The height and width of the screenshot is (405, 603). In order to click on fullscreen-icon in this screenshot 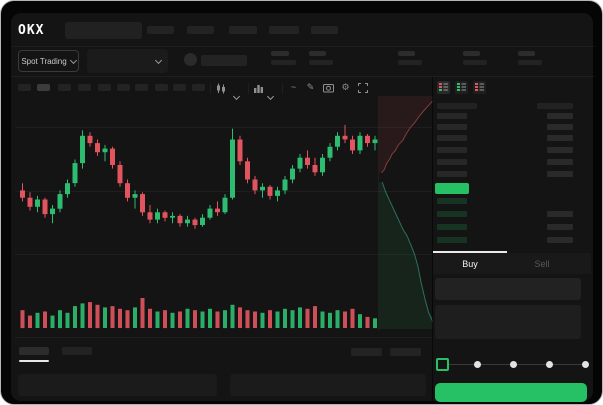, I will do `click(363, 88)`.